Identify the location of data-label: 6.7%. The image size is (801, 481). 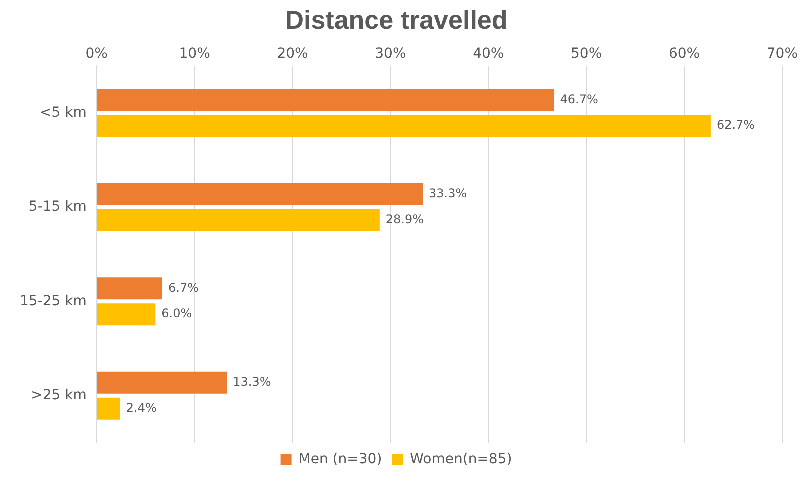
(183, 287).